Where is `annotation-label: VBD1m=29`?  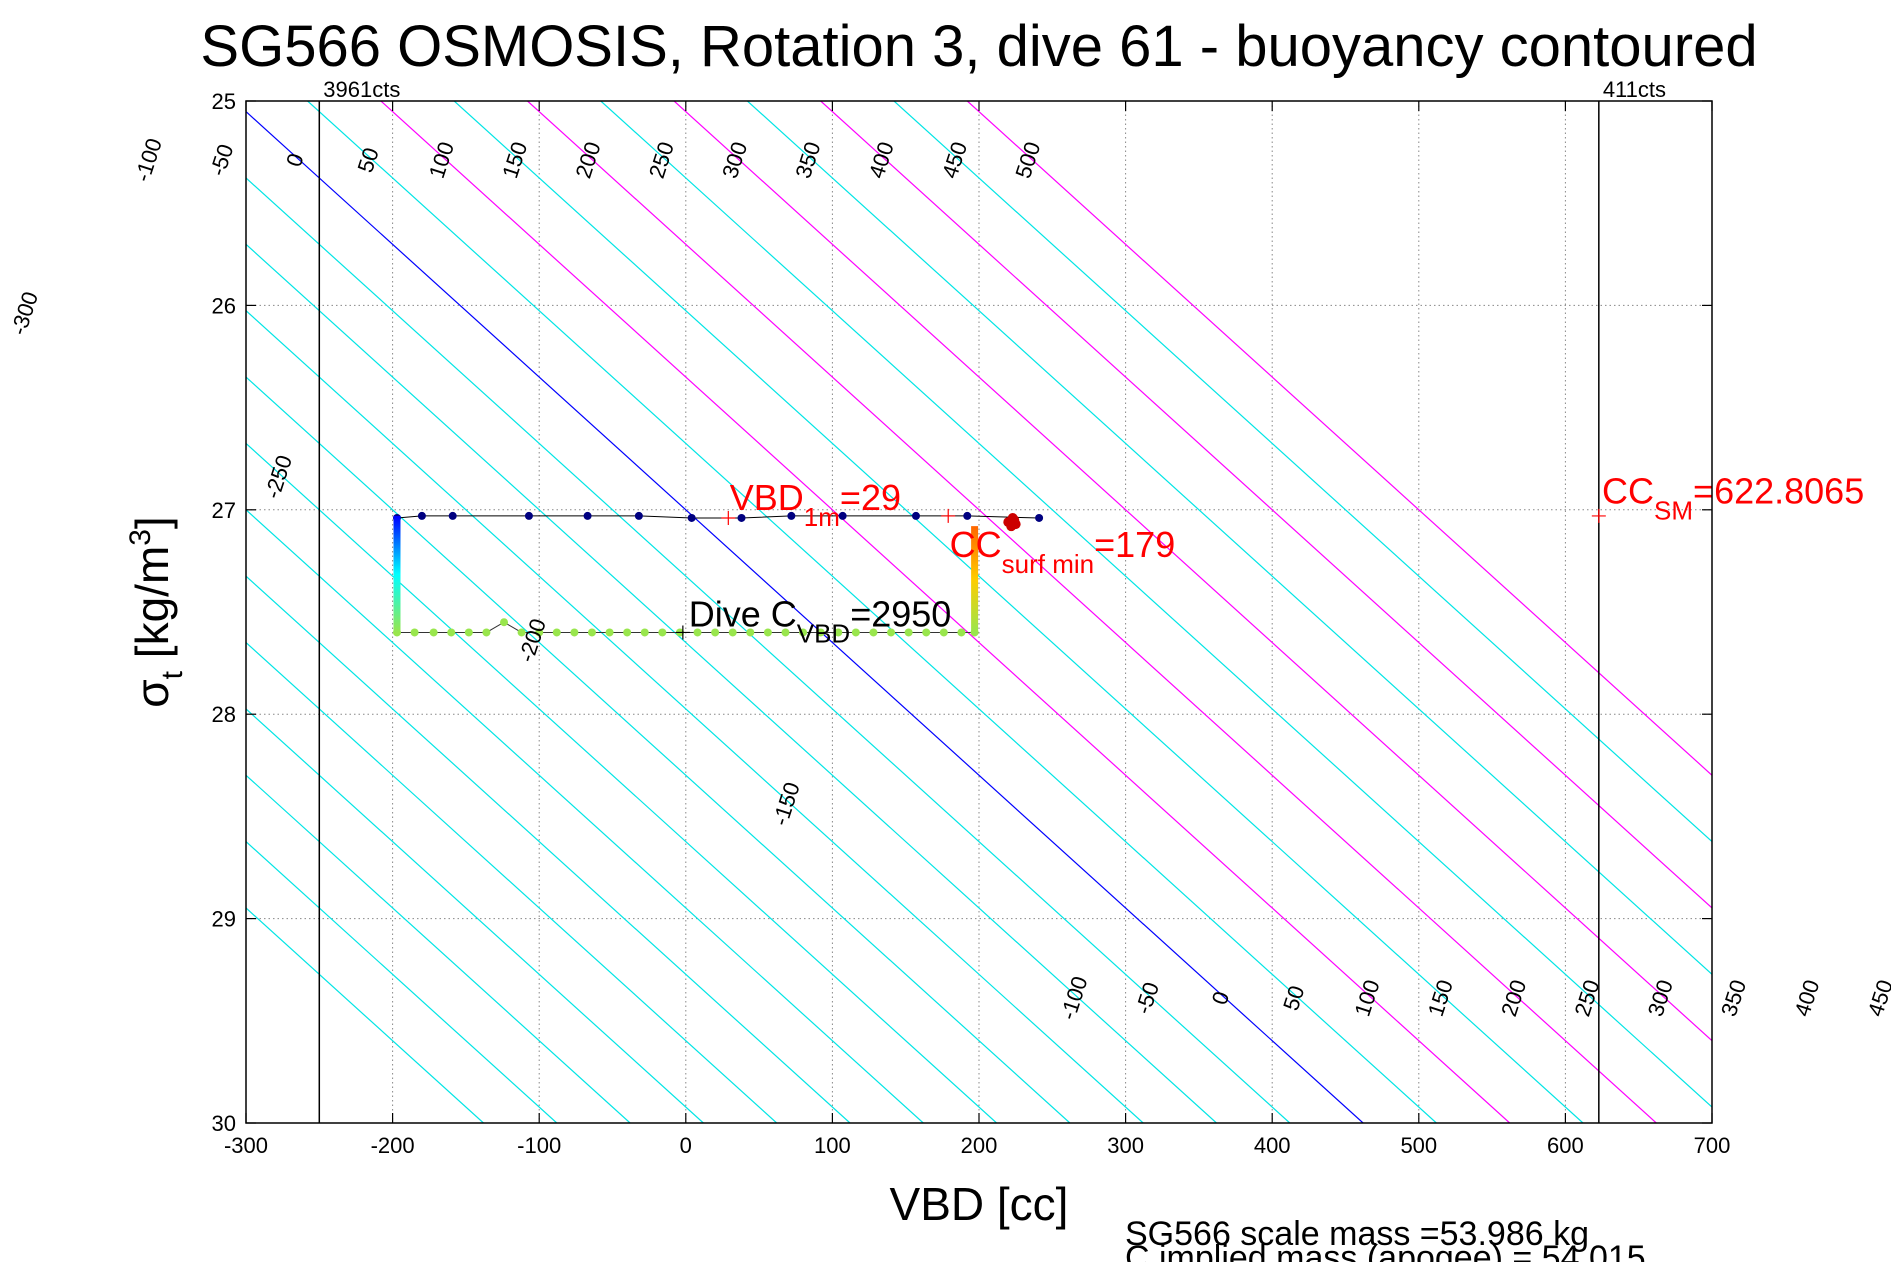
annotation-label: VBD1m=29 is located at coordinates (815, 504).